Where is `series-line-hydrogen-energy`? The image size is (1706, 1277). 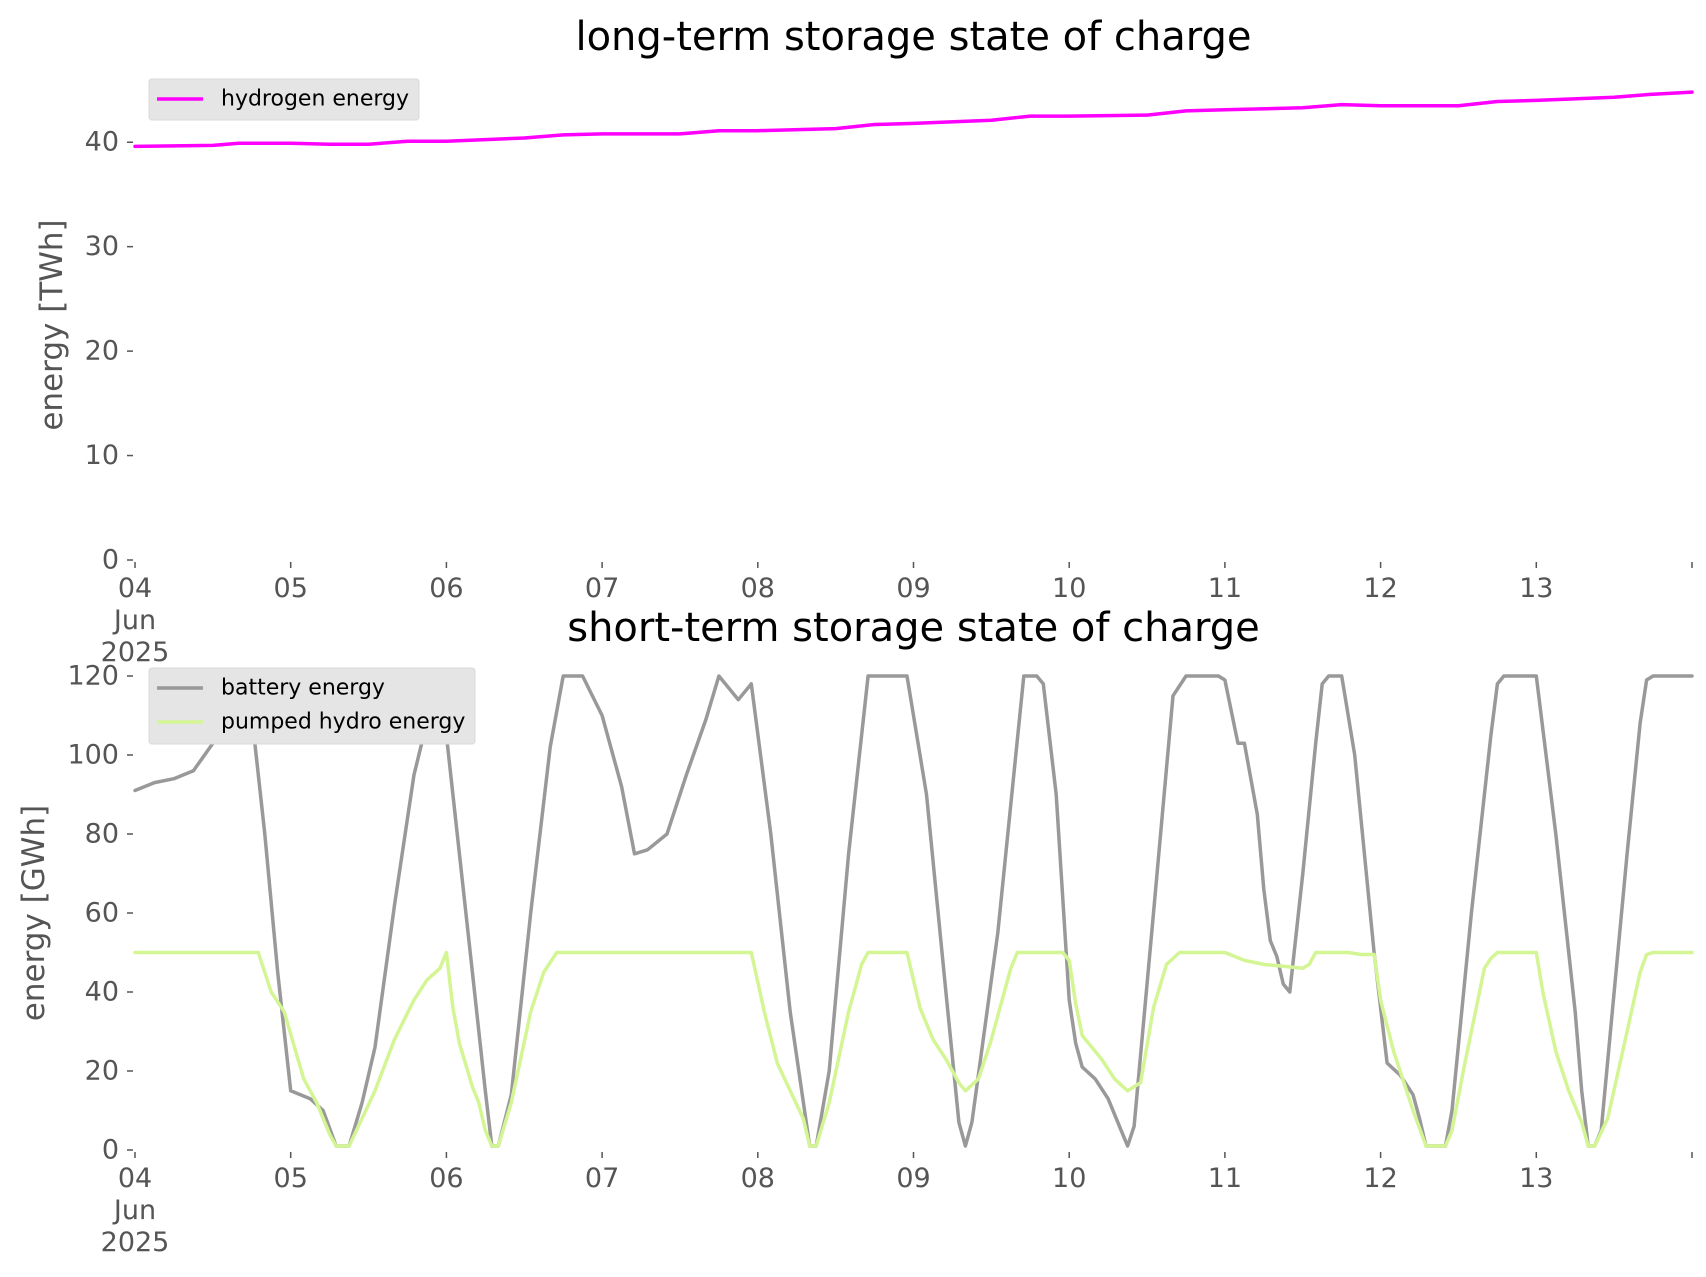 series-line-hydrogen-energy is located at coordinates (913, 119).